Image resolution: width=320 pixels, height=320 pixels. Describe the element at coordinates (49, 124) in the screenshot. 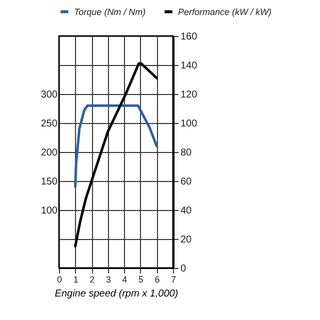

I see `y-tick-label: 250` at that location.